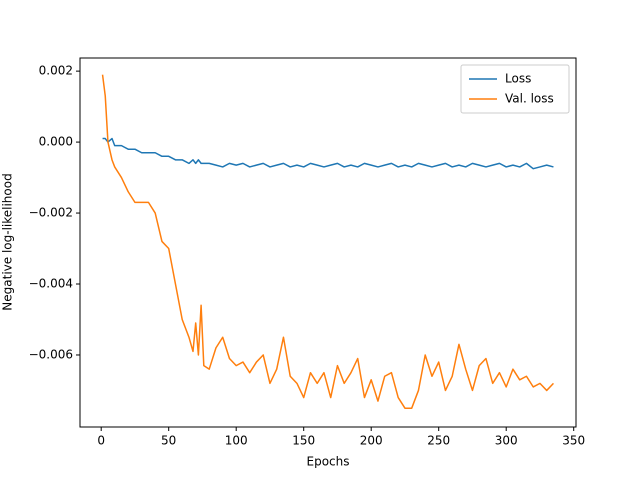 Image resolution: width=640 pixels, height=484 pixels. I want to click on x-tick-label: 0, so click(101, 441).